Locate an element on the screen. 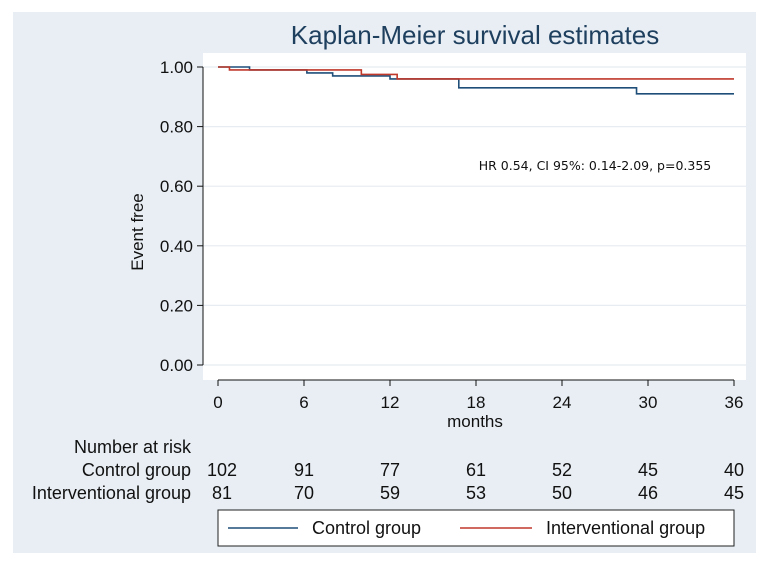 This screenshot has height=565, width=769. risk-row-label-interventional: Interventional group is located at coordinates (111, 493).